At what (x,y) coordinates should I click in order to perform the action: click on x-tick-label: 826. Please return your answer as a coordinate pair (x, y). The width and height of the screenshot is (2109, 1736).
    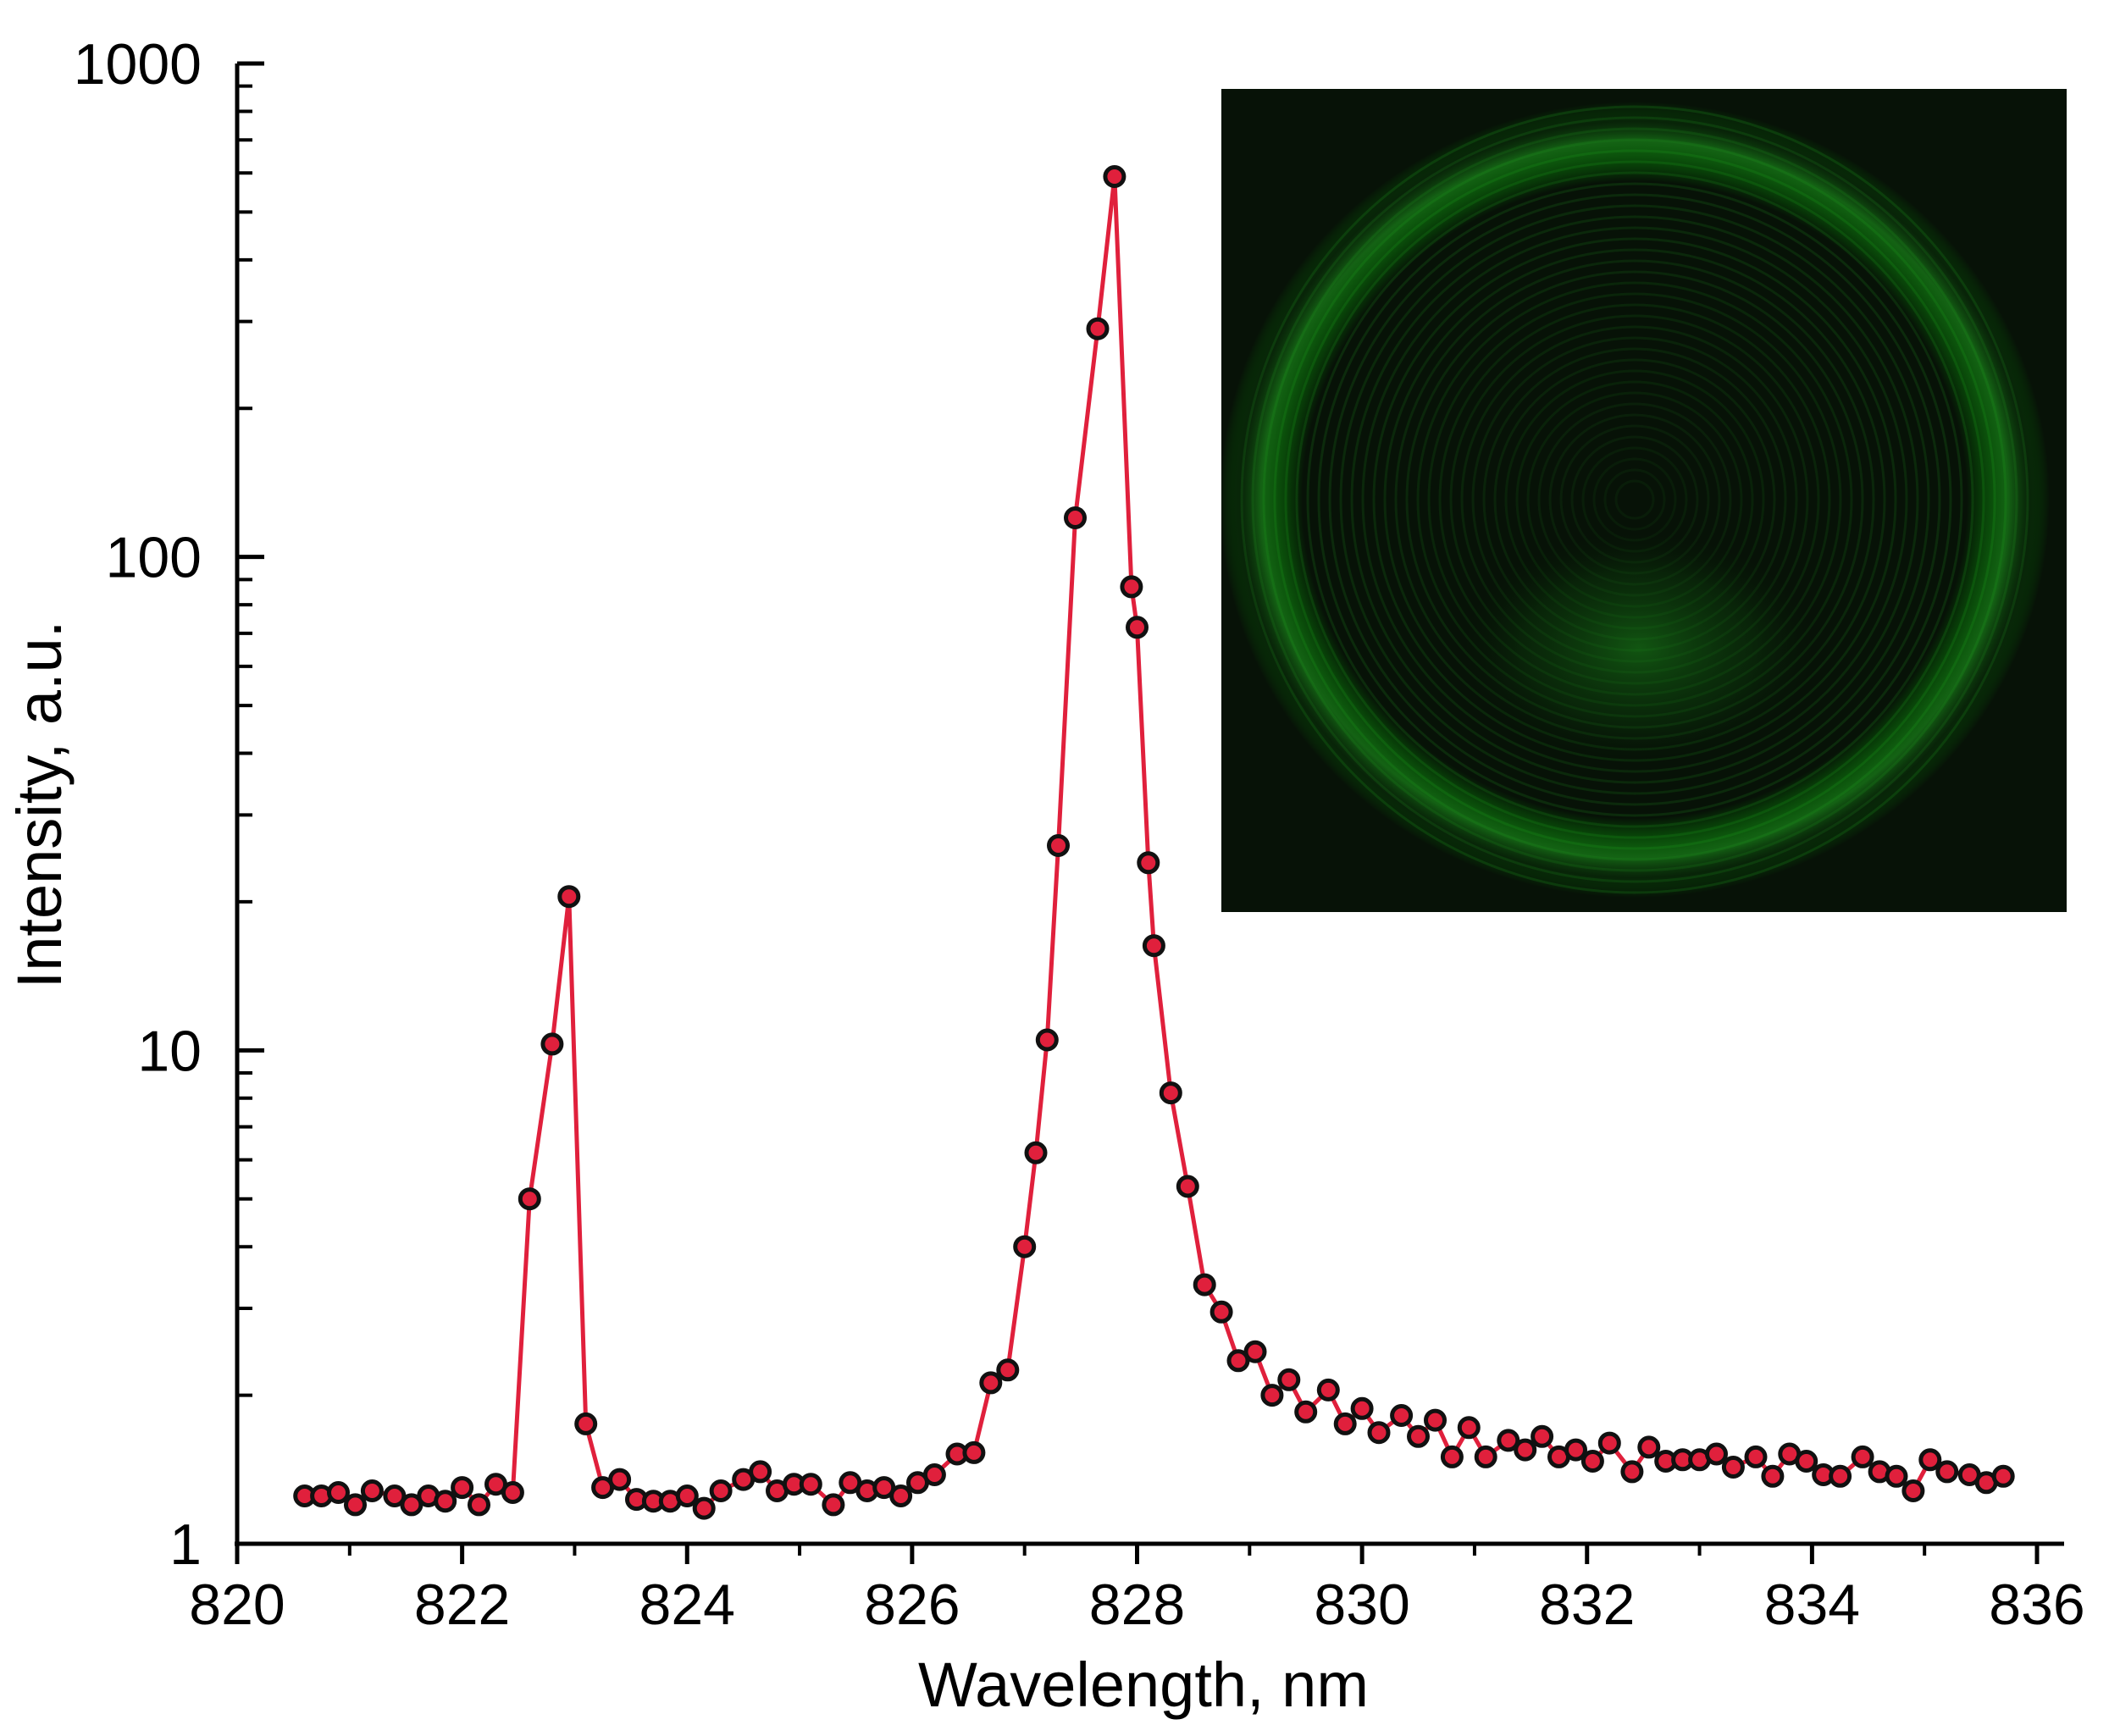
    Looking at the image, I should click on (912, 1605).